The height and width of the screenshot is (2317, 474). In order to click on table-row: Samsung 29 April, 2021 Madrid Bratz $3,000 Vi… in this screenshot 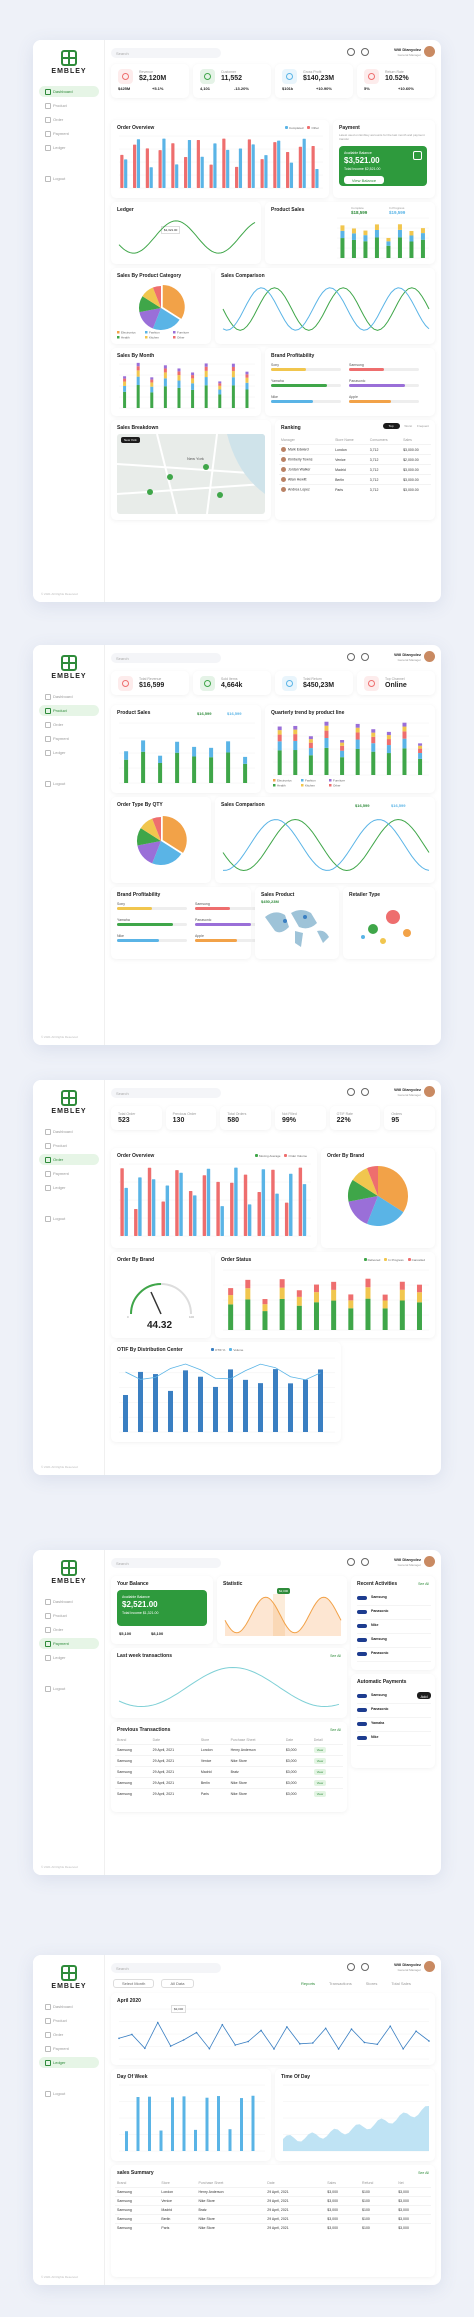, I will do `click(229, 1772)`.